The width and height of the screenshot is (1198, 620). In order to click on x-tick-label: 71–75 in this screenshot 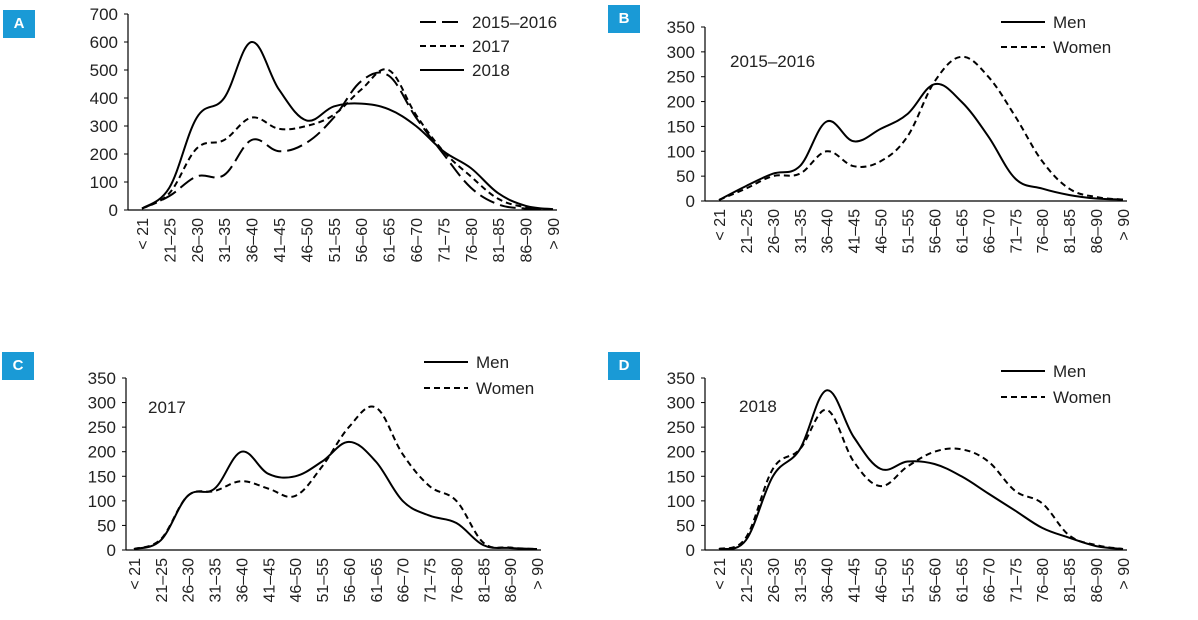, I will do `click(431, 580)`.